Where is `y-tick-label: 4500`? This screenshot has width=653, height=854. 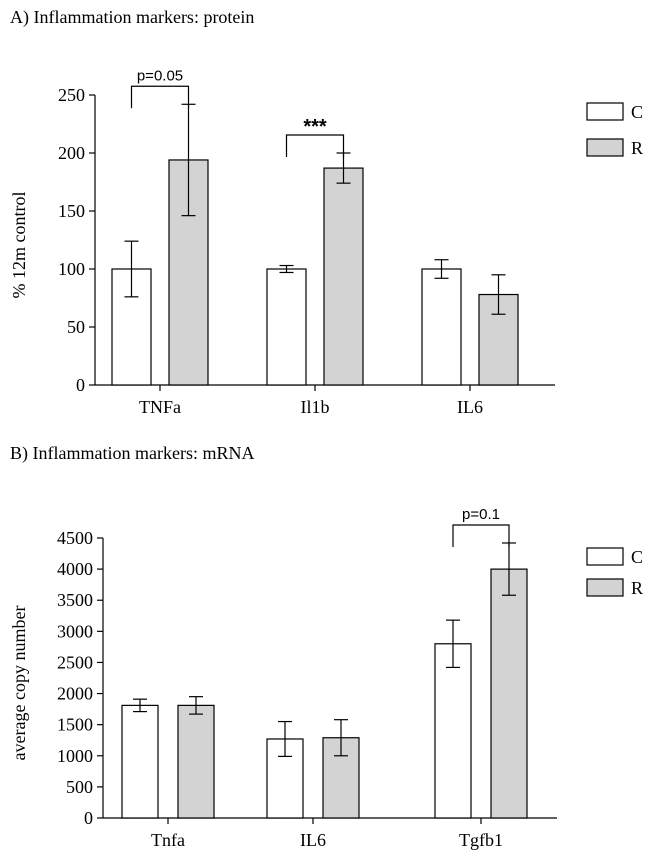 y-tick-label: 4500 is located at coordinates (75, 538).